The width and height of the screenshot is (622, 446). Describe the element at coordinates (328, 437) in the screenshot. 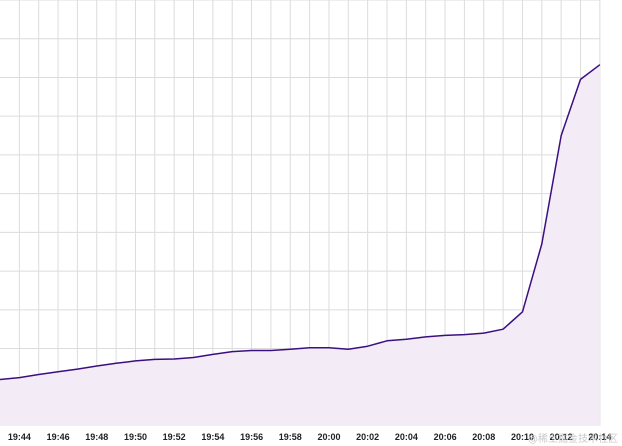

I see `x-tick-label: 20:00` at that location.